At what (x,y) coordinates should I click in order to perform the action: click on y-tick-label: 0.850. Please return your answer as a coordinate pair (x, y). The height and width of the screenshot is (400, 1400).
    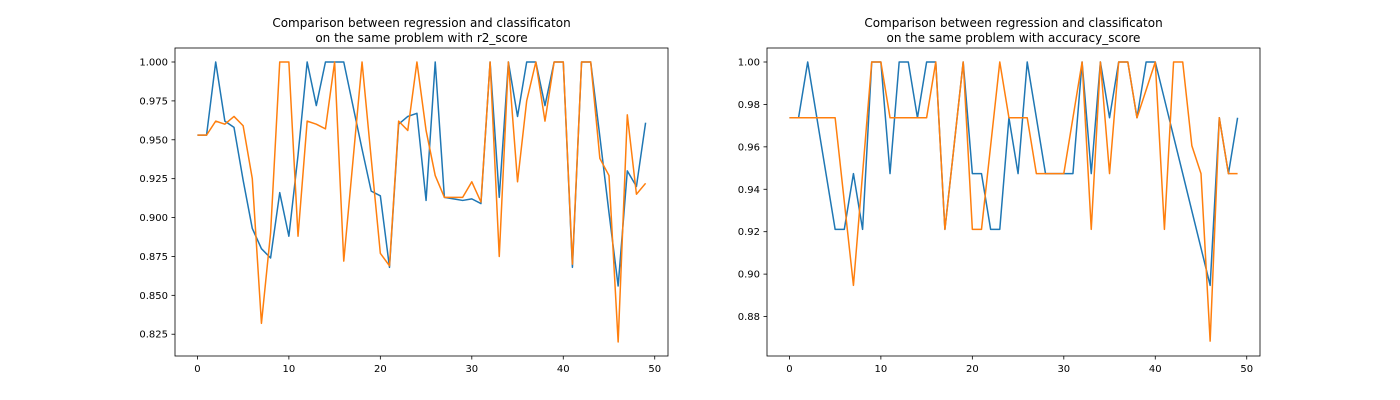
    Looking at the image, I should click on (153, 296).